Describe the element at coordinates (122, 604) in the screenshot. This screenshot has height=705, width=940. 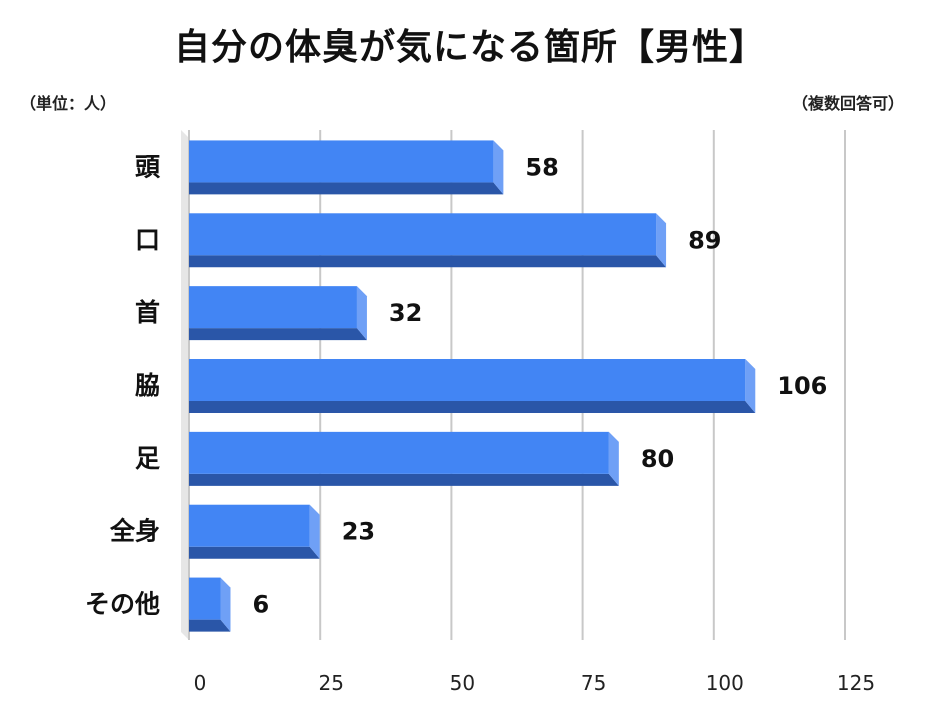
I see `category-label: その他` at that location.